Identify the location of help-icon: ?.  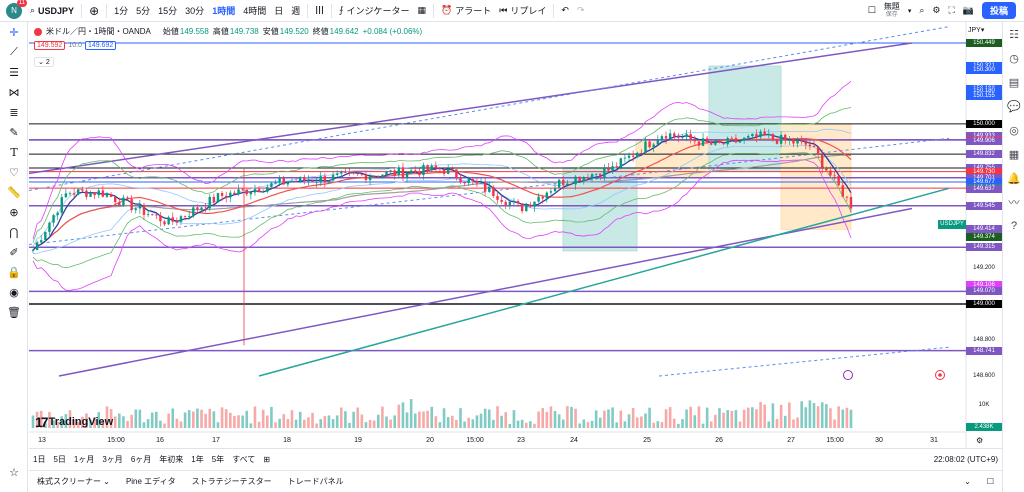
(1014, 226).